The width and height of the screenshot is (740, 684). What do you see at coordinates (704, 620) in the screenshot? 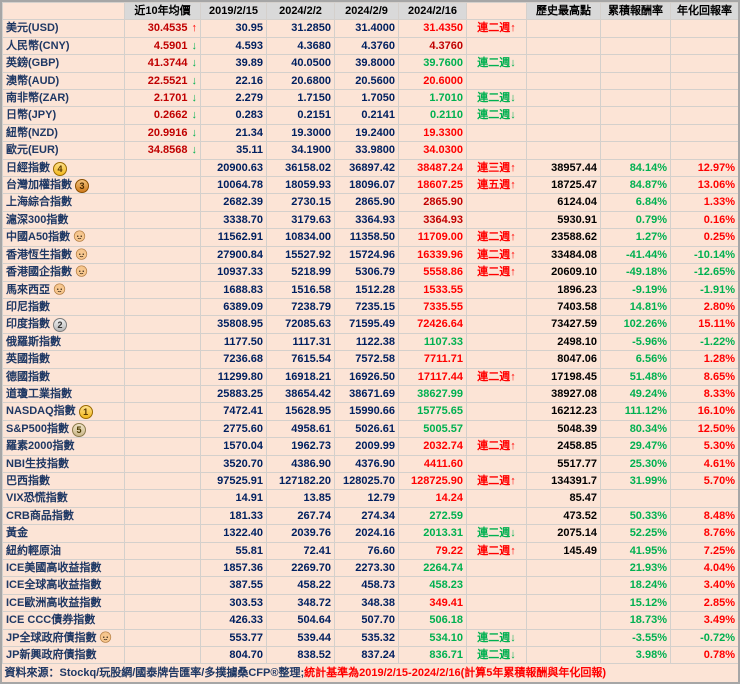
I see `cell-annualized-return: 3.49%` at bounding box center [704, 620].